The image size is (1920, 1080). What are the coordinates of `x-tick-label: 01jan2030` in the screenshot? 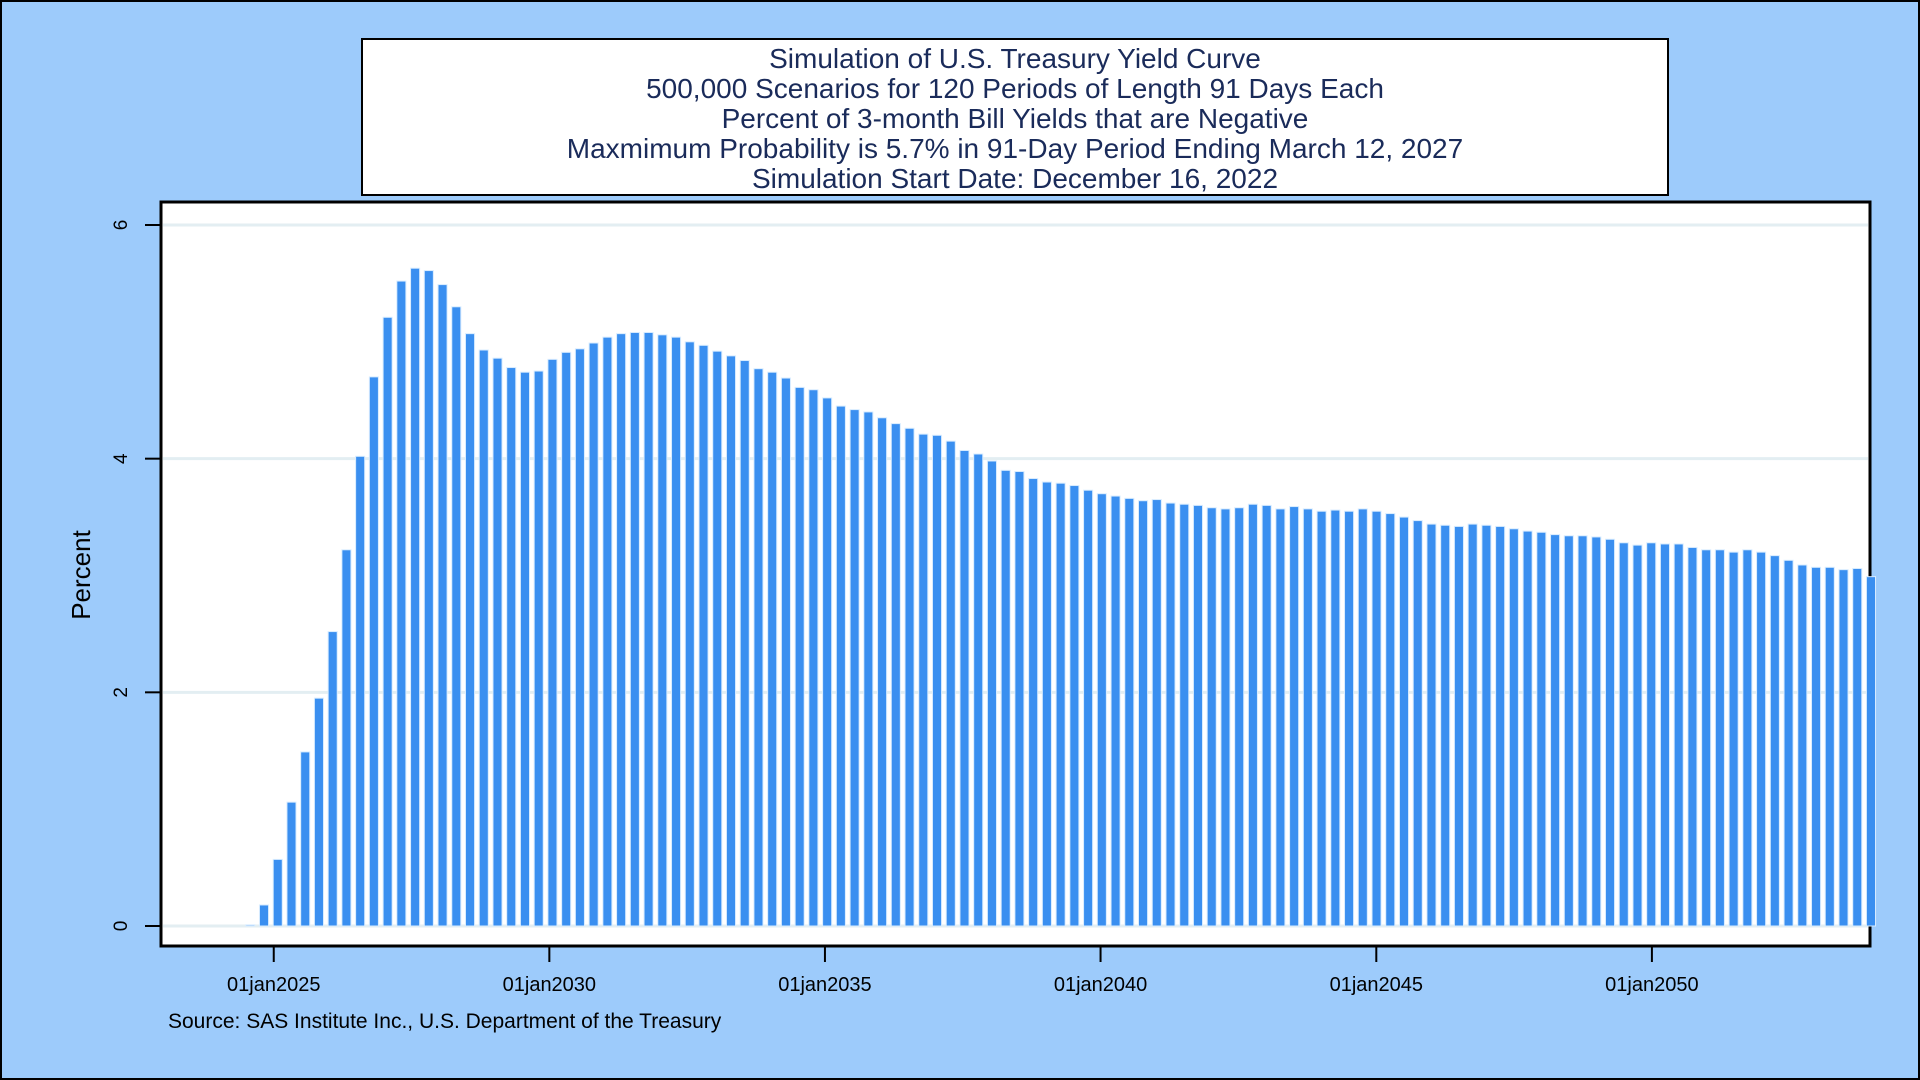 It's located at (549, 985).